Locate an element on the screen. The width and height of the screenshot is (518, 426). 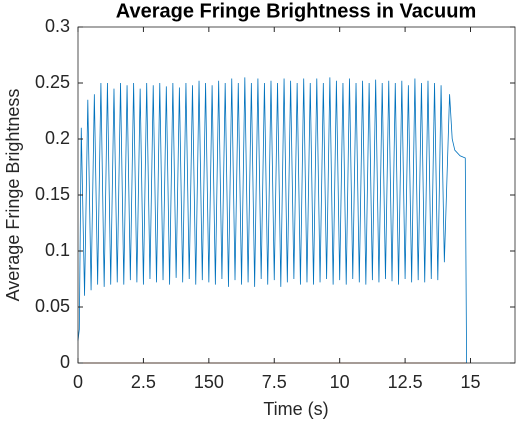
y-tick-label: 0.05 is located at coordinates (52, 306).